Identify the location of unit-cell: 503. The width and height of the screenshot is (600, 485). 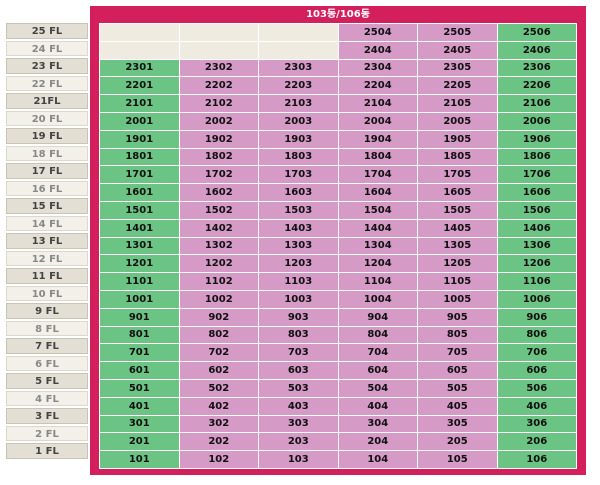
(298, 388).